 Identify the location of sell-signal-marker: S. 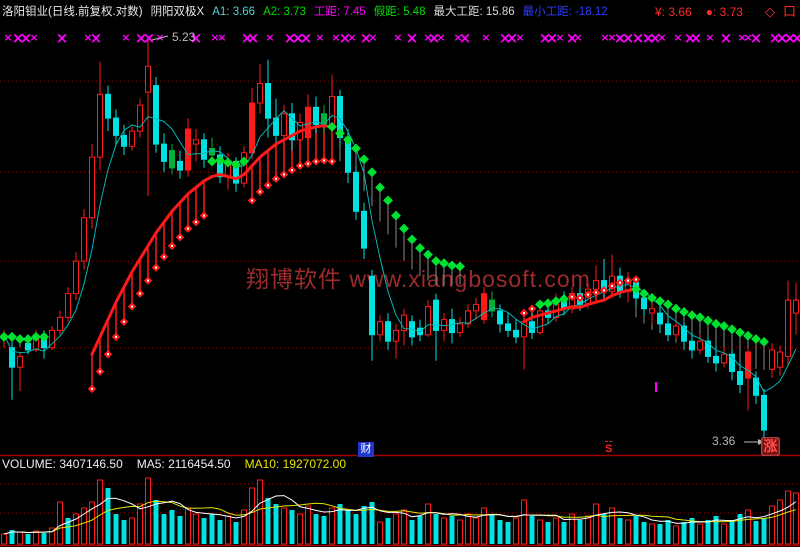
(609, 448).